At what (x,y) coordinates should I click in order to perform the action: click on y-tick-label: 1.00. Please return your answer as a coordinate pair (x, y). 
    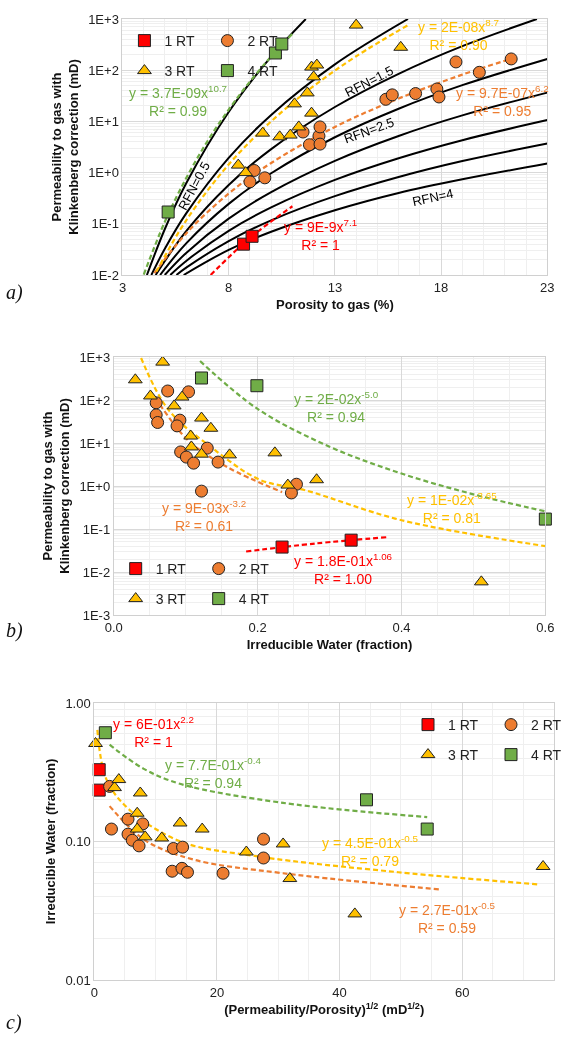
    Looking at the image, I should click on (78, 703).